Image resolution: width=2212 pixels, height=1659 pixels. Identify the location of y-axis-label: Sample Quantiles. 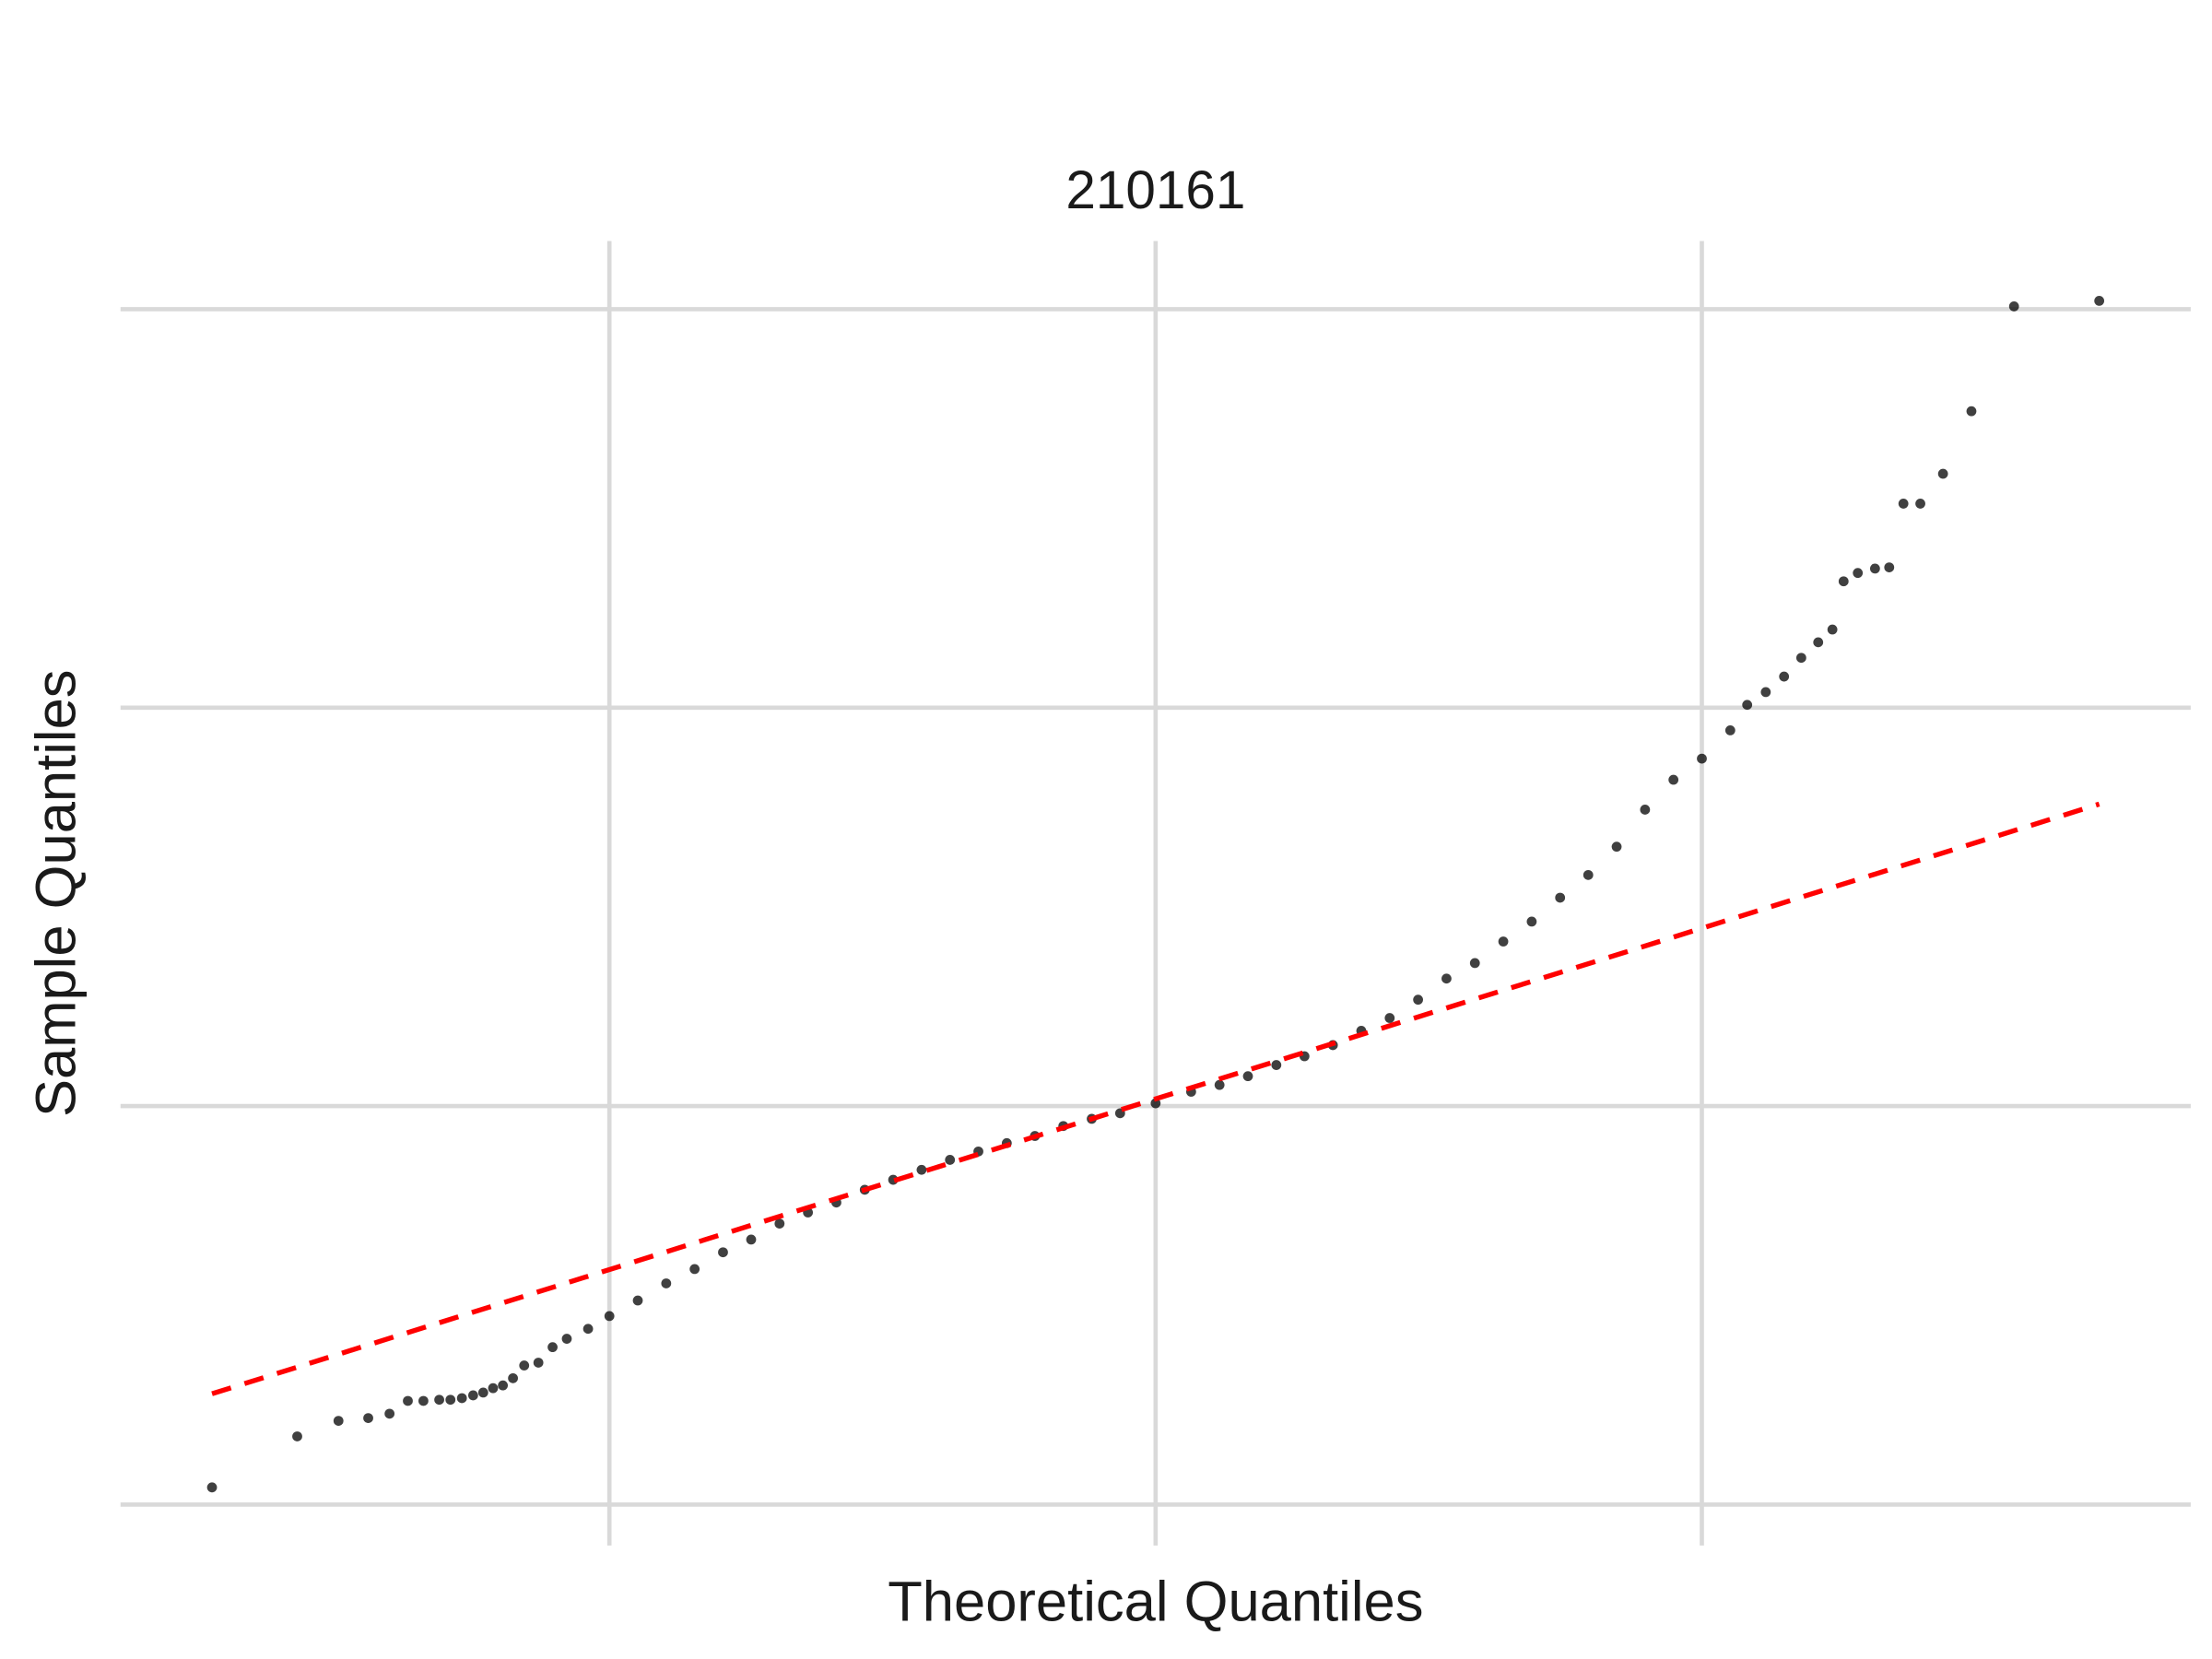
(56, 893).